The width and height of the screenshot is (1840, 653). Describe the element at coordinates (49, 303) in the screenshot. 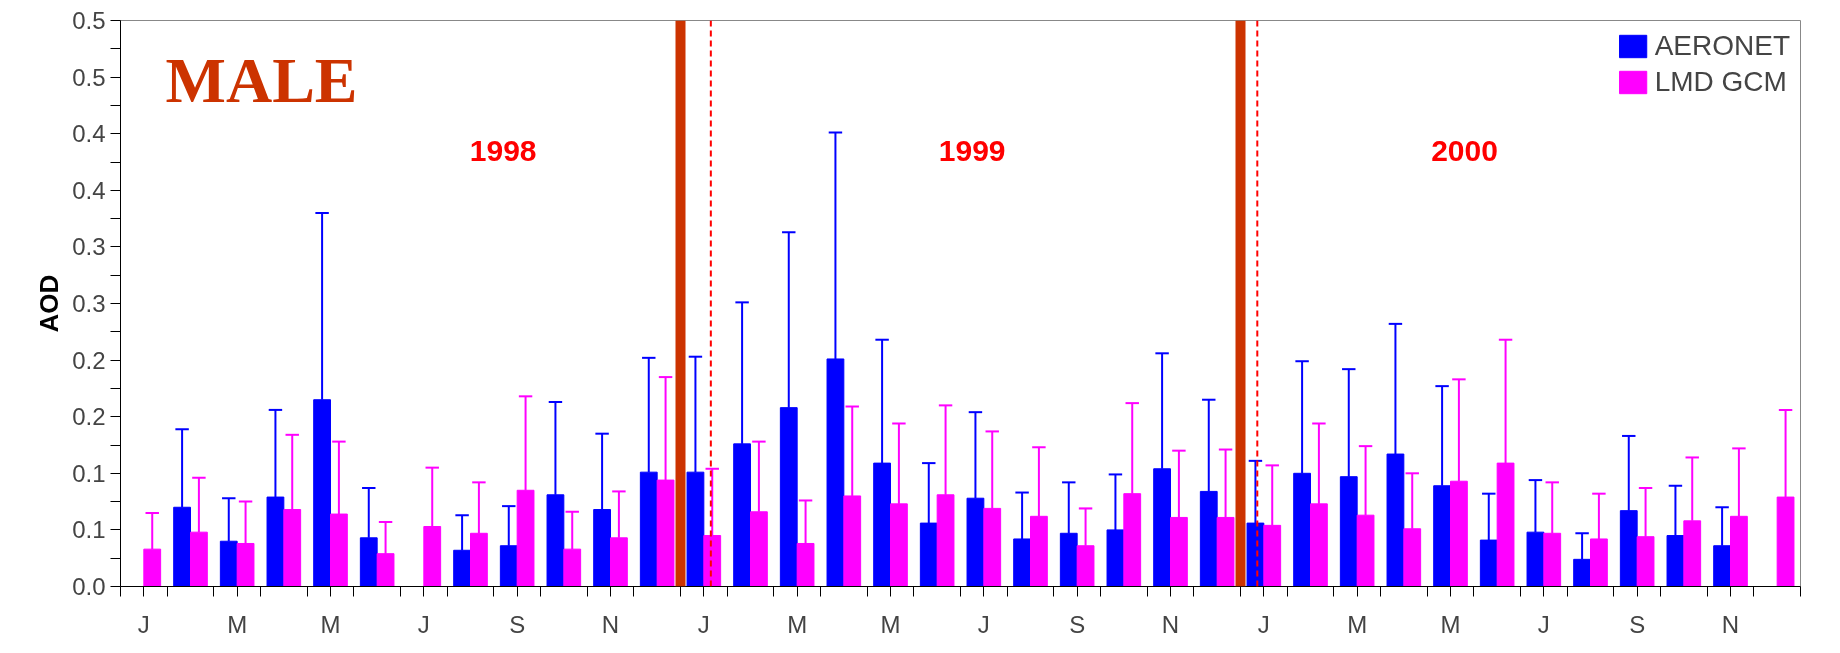

I see `y-axis-title: AOD` at that location.